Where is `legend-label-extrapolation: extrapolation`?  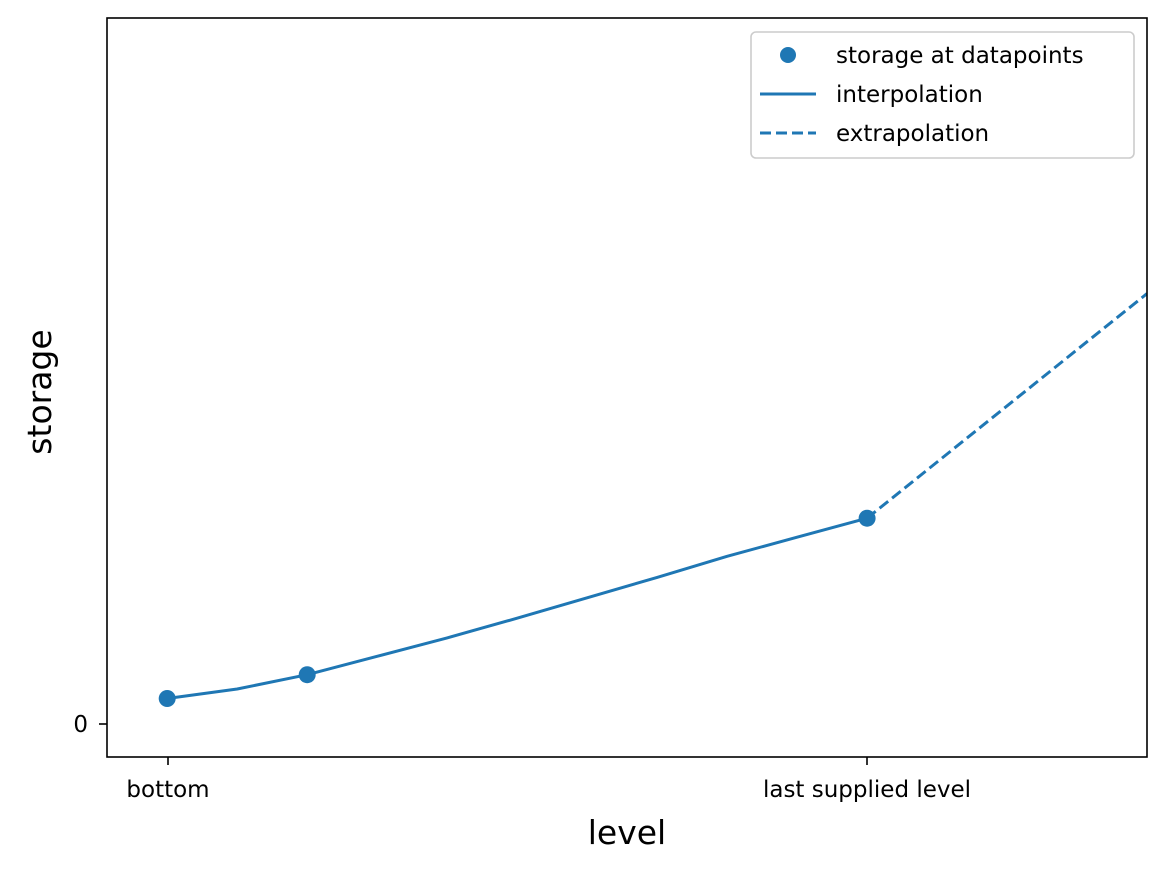
legend-label-extrapolation: extrapolation is located at coordinates (912, 134).